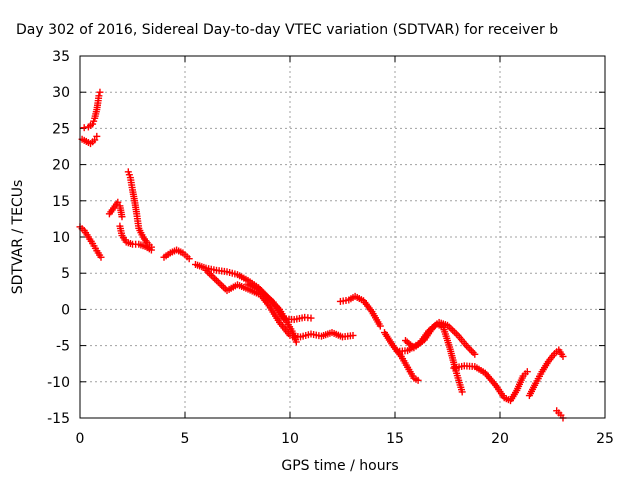  What do you see at coordinates (61, 129) in the screenshot?
I see `y-tick-label: 25` at bounding box center [61, 129].